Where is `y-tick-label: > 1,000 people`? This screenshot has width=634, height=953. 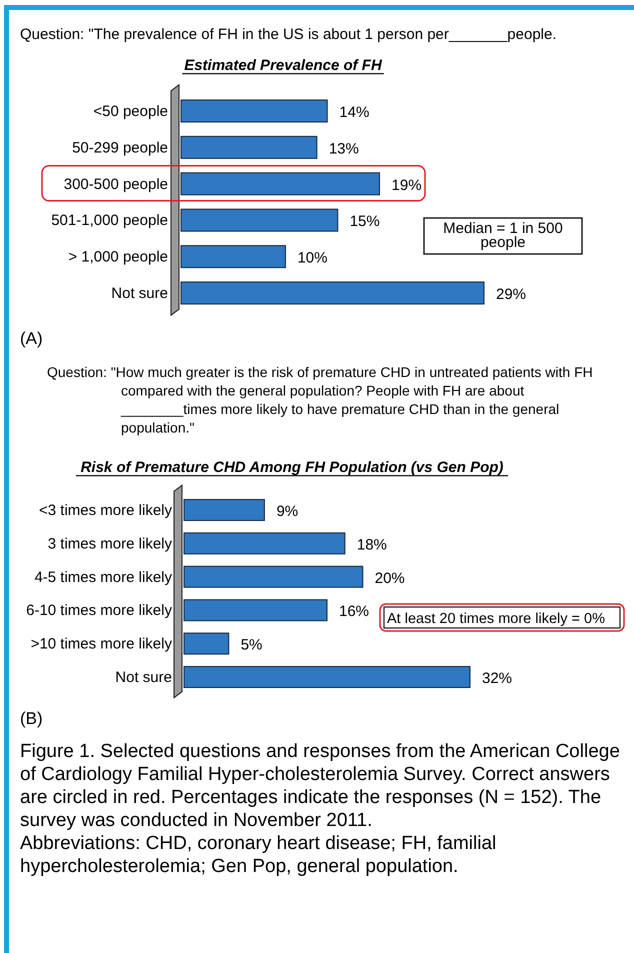
y-tick-label: > 1,000 people is located at coordinates (118, 257).